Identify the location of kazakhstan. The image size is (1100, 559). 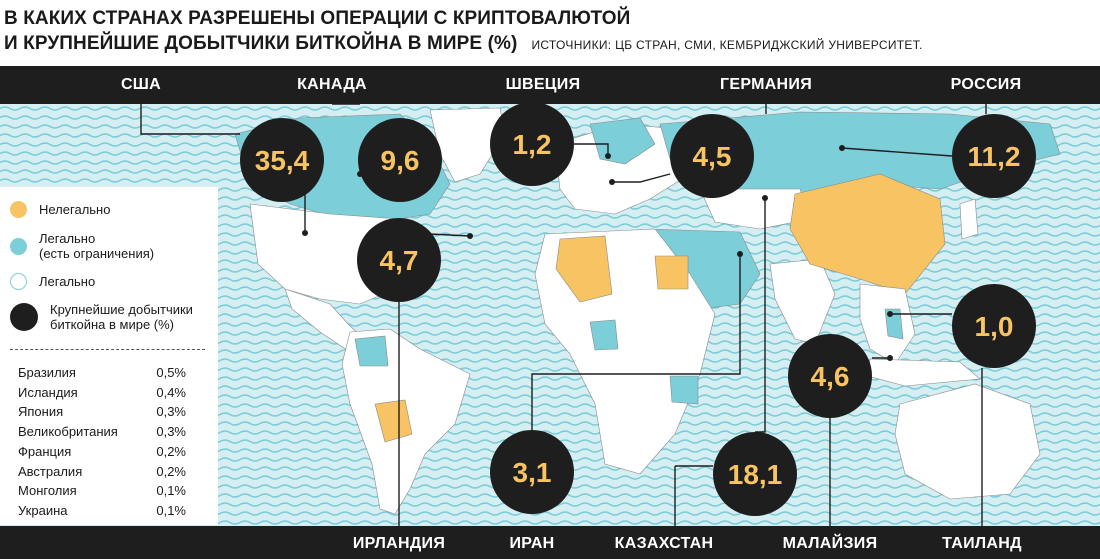
(755, 209).